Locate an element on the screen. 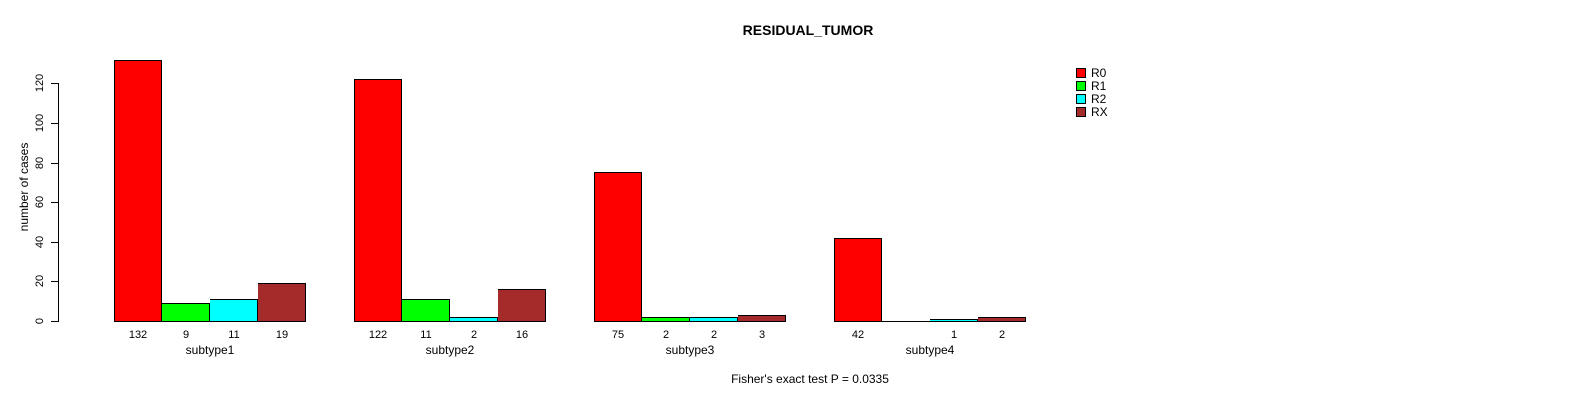 The image size is (1590, 400). fisher-test-note: Fisher's exact test P = 0.0335 is located at coordinates (810, 379).